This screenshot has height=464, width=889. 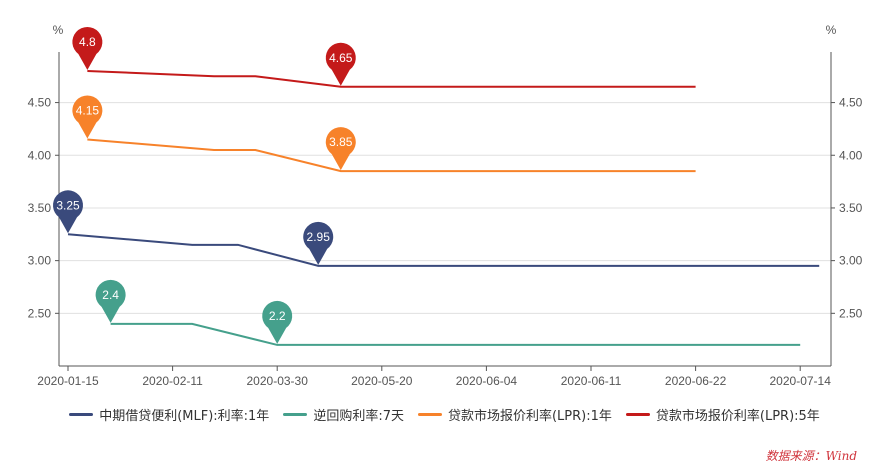 What do you see at coordinates (277, 316) in the screenshot?
I see `pin-label: 2.2` at bounding box center [277, 316].